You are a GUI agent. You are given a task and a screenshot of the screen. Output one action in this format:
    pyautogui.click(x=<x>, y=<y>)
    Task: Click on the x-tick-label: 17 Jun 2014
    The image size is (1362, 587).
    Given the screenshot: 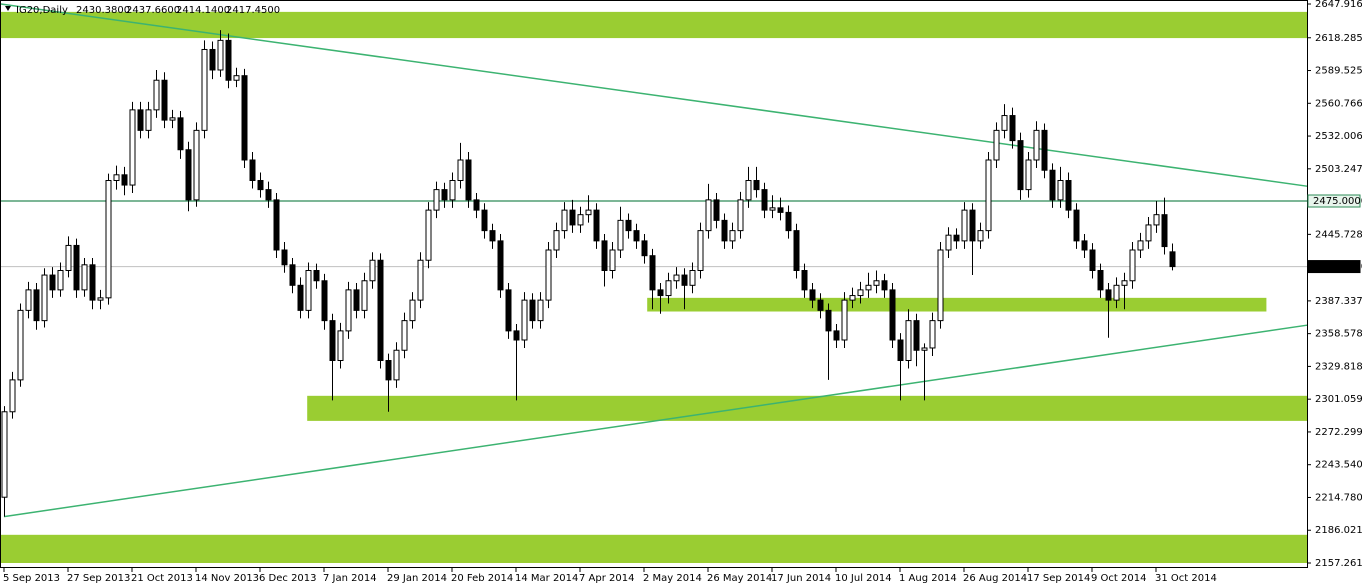 What is the action you would take?
    pyautogui.click(x=801, y=578)
    